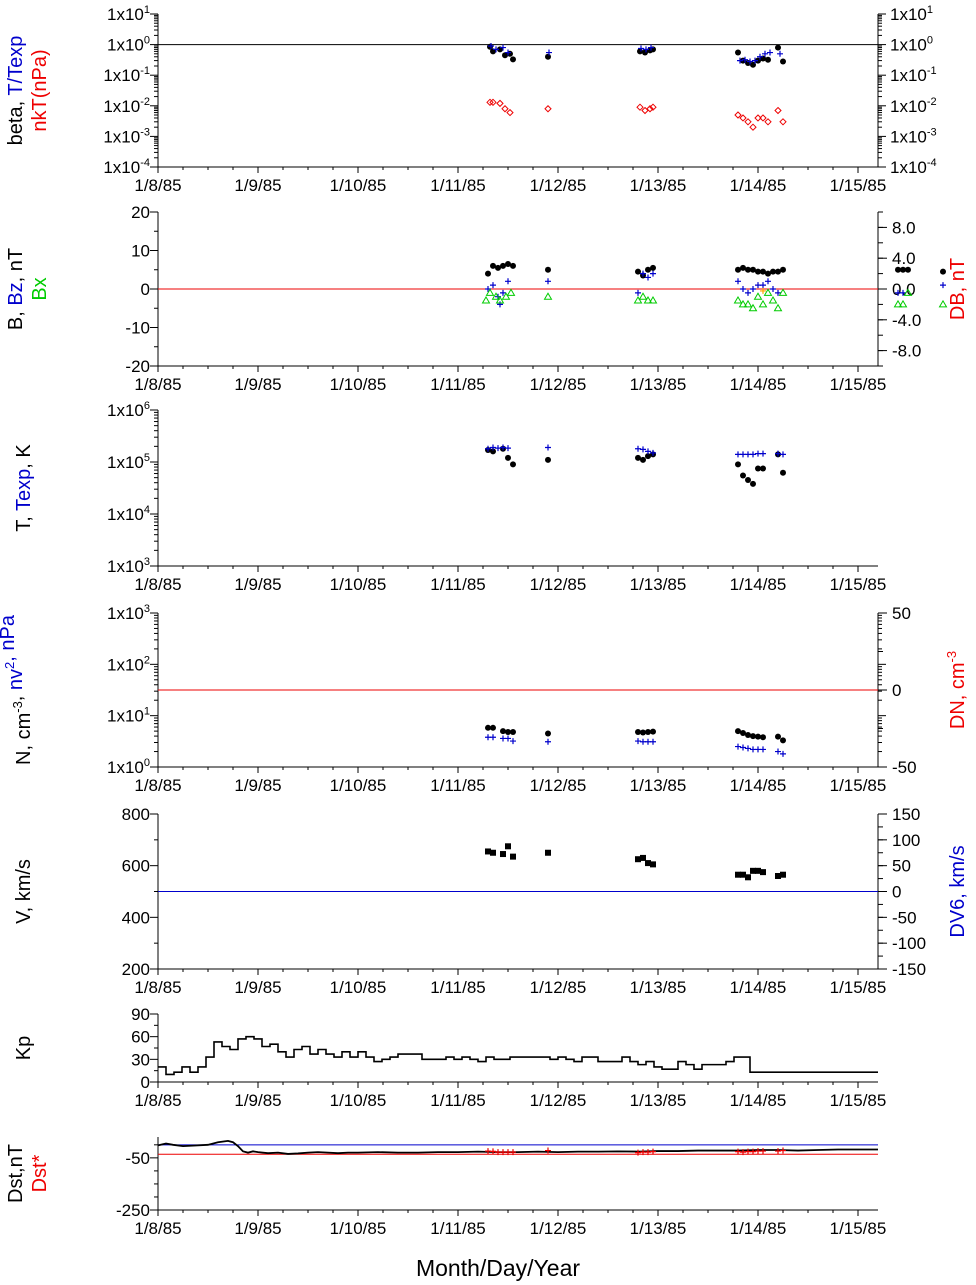 Image resolution: width=976 pixels, height=1285 pixels. What do you see at coordinates (157, 987) in the screenshot?
I see `velocity-x-tick-label: 1/8/85` at bounding box center [157, 987].